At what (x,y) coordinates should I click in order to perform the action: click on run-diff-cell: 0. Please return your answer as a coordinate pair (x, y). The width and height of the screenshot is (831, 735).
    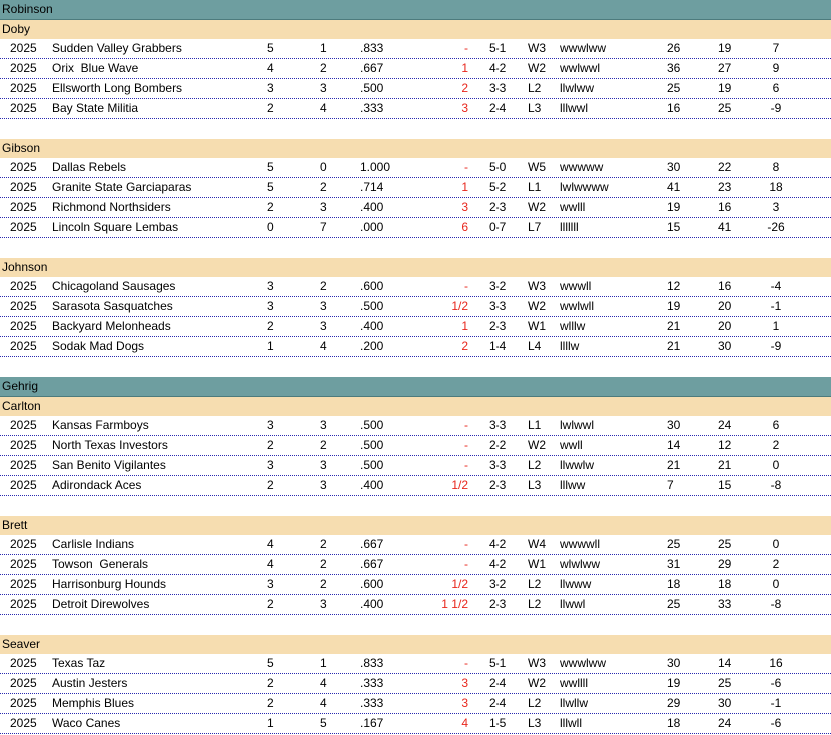
    Looking at the image, I should click on (776, 465).